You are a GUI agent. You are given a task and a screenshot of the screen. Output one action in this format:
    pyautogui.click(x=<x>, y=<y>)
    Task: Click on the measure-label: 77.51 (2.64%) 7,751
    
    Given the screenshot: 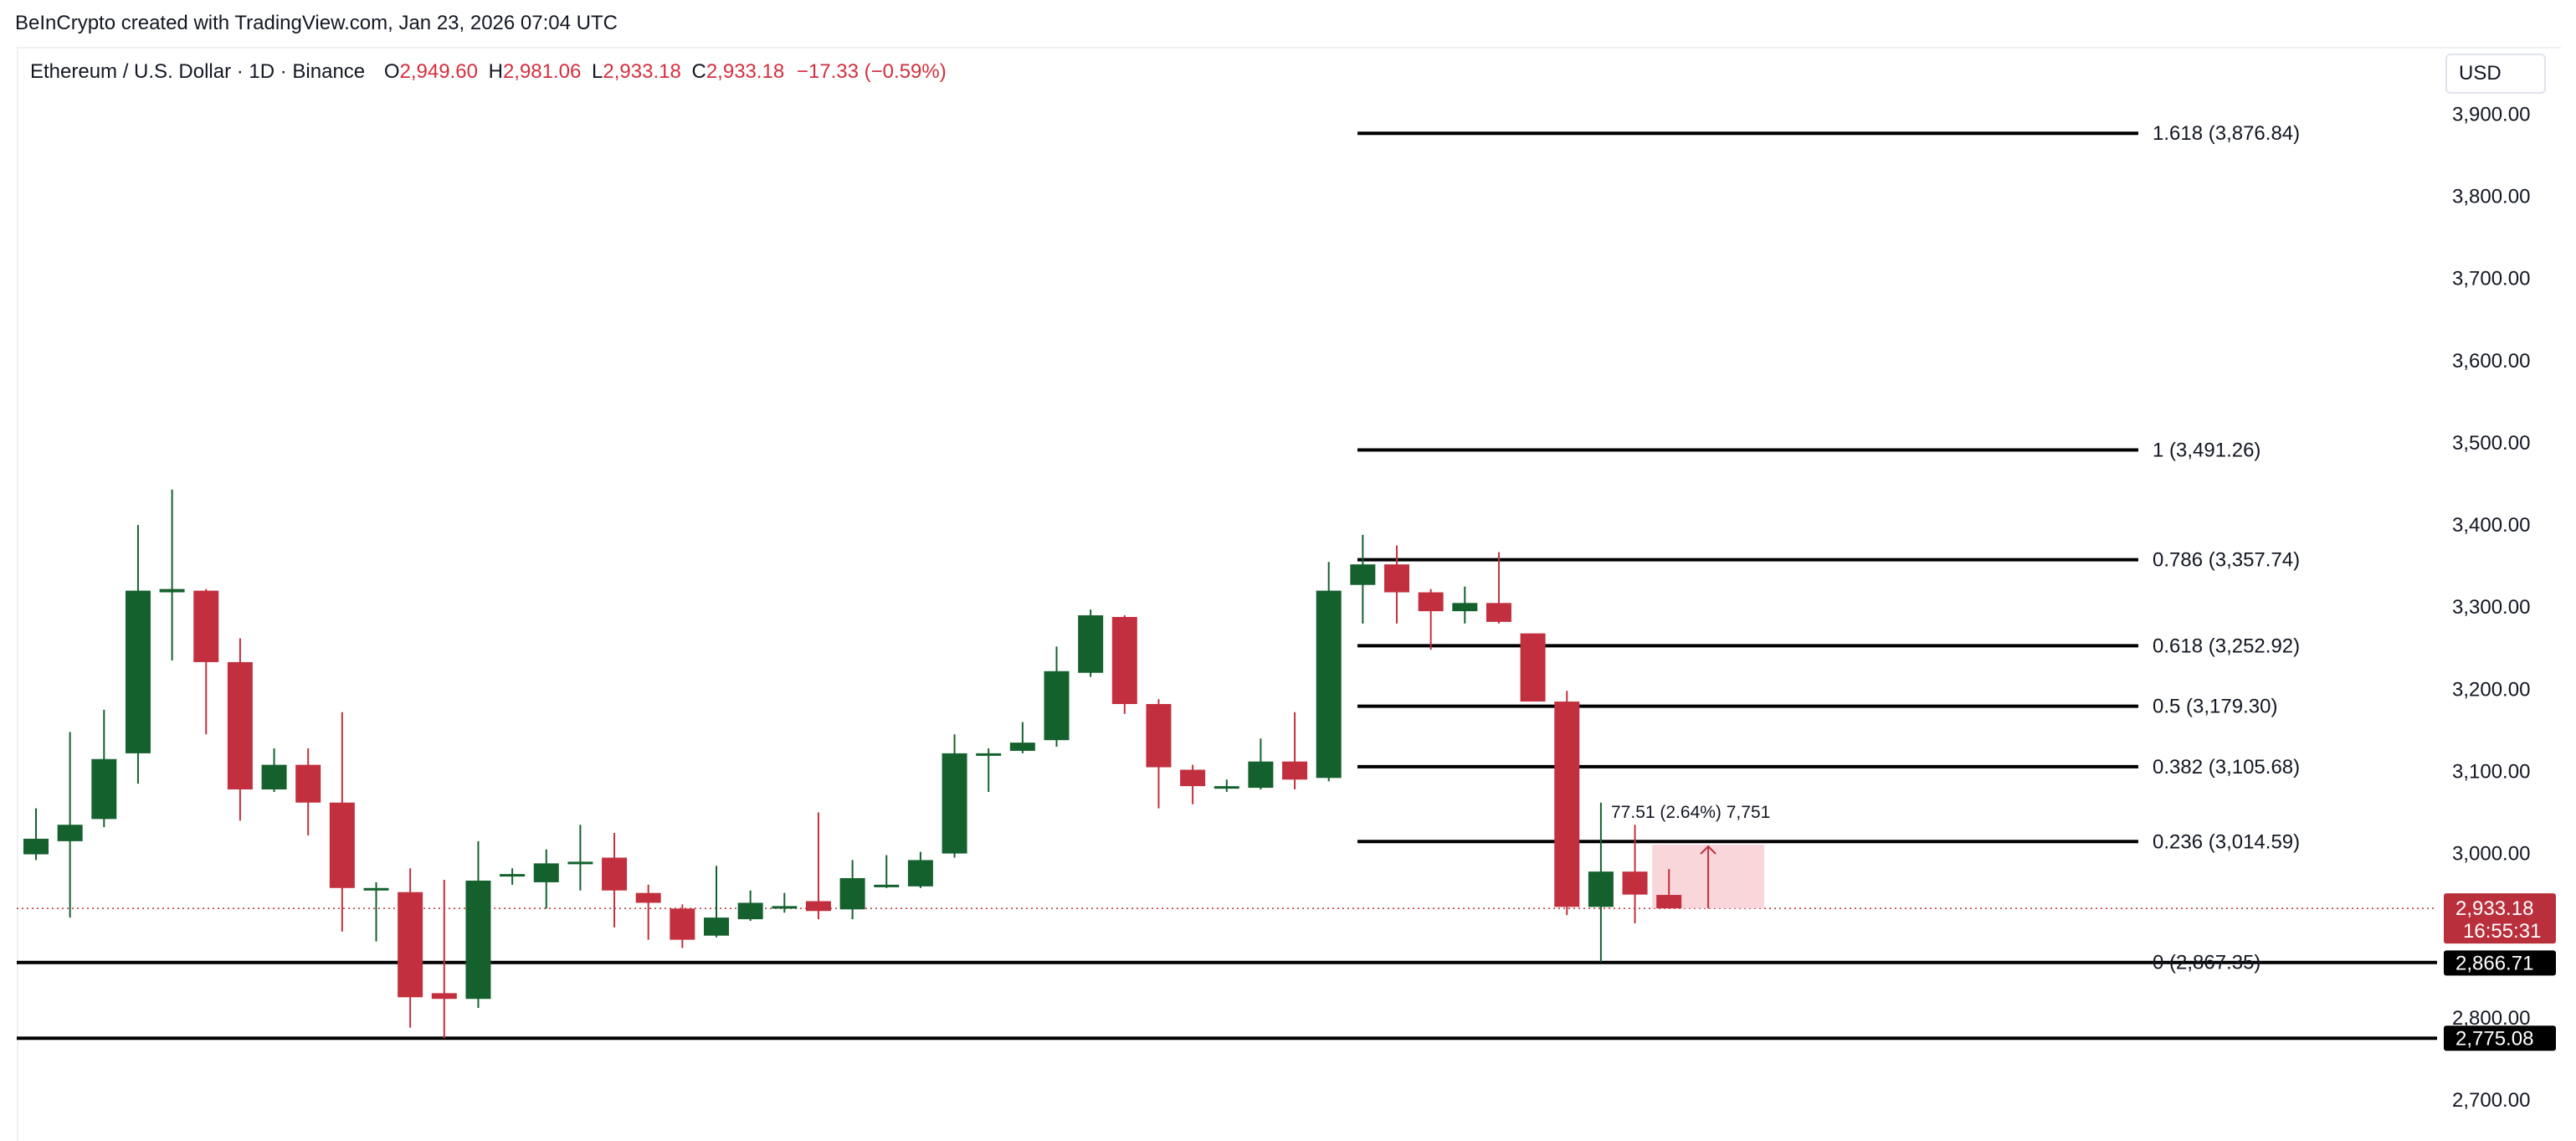 What is the action you would take?
    pyautogui.click(x=1690, y=812)
    